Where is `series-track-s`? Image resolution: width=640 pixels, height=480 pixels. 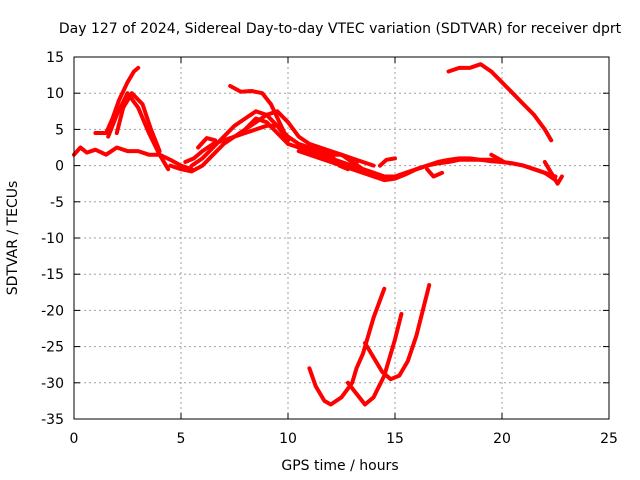
series-track-s is located at coordinates (347, 346).